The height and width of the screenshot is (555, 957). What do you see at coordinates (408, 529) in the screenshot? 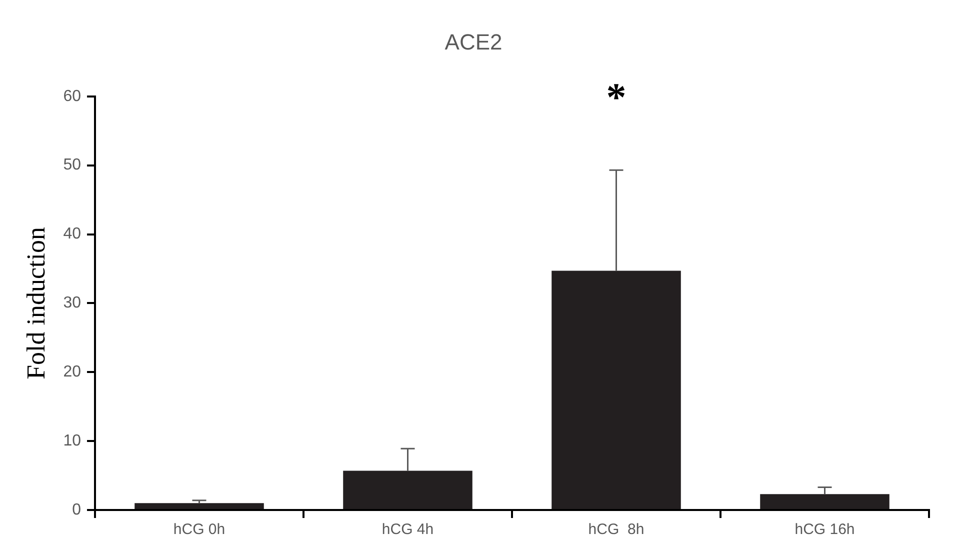
I see `x-tick-label: hCG 4h` at bounding box center [408, 529].